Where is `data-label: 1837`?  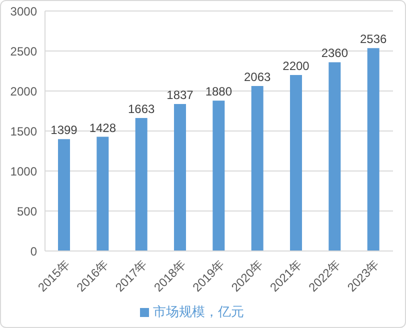
data-label: 1837 is located at coordinates (180, 95).